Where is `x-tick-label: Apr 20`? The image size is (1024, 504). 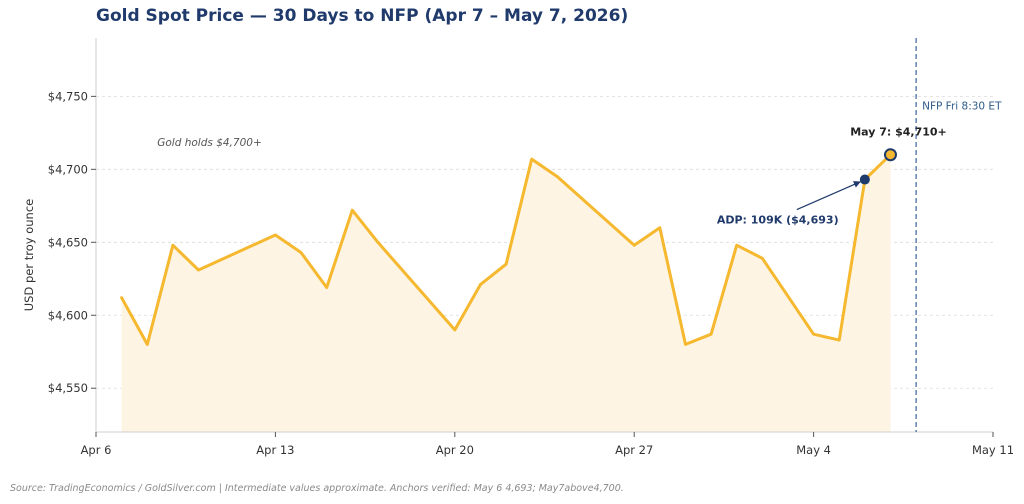
x-tick-label: Apr 20 is located at coordinates (455, 450).